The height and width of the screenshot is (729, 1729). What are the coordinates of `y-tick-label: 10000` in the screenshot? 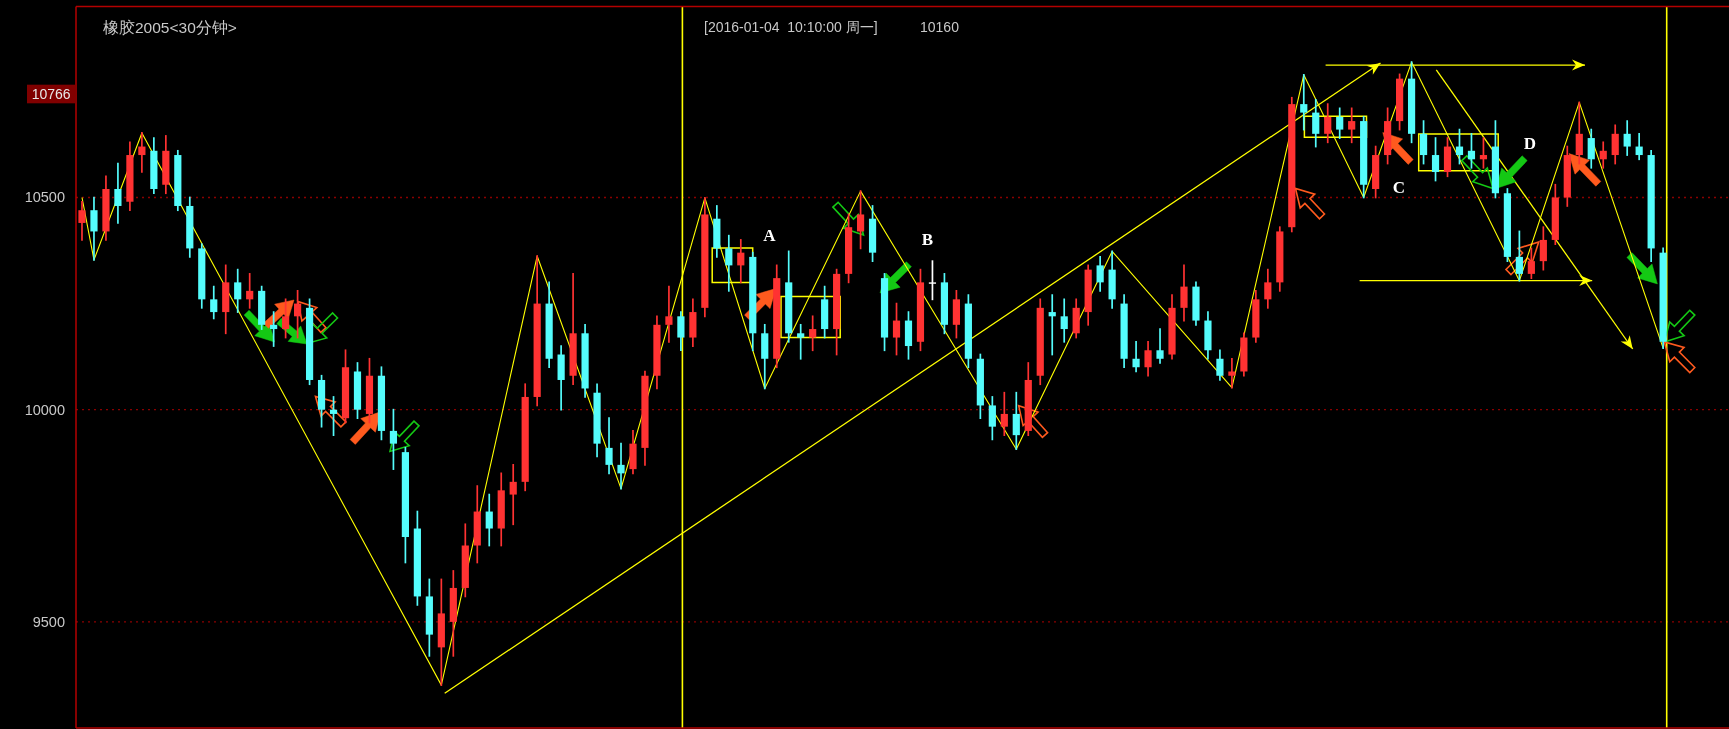 It's located at (44, 409).